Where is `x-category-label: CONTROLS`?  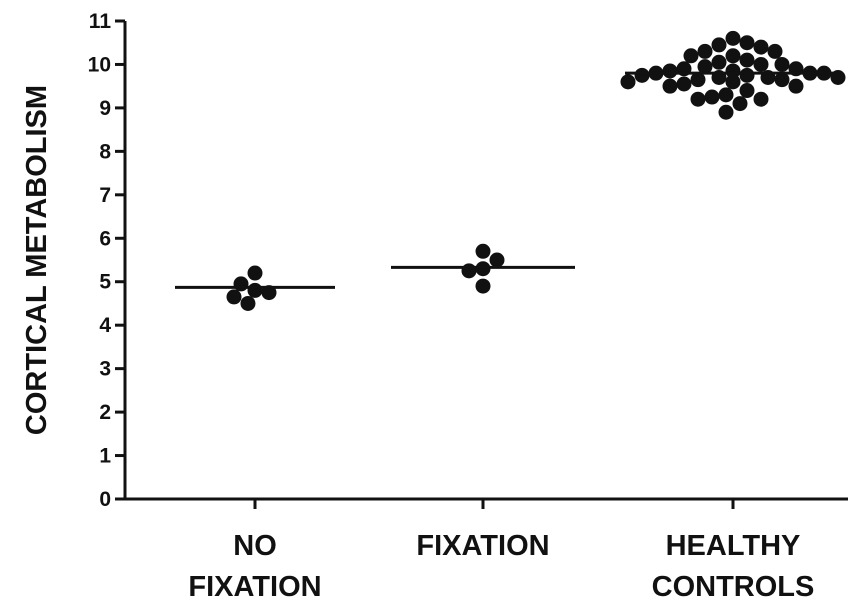
x-category-label: CONTROLS is located at coordinates (733, 587).